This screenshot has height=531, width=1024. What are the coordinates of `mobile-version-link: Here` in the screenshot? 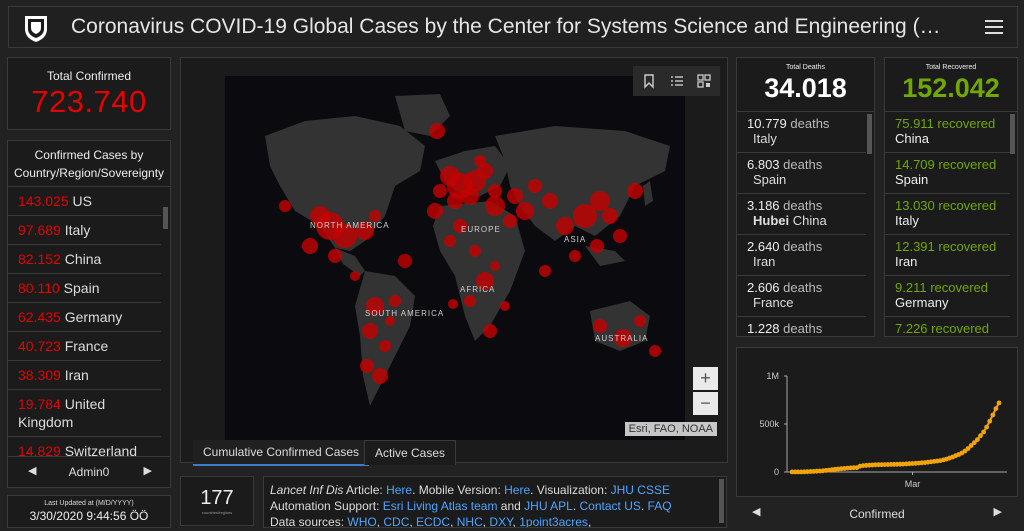 It's located at (517, 490).